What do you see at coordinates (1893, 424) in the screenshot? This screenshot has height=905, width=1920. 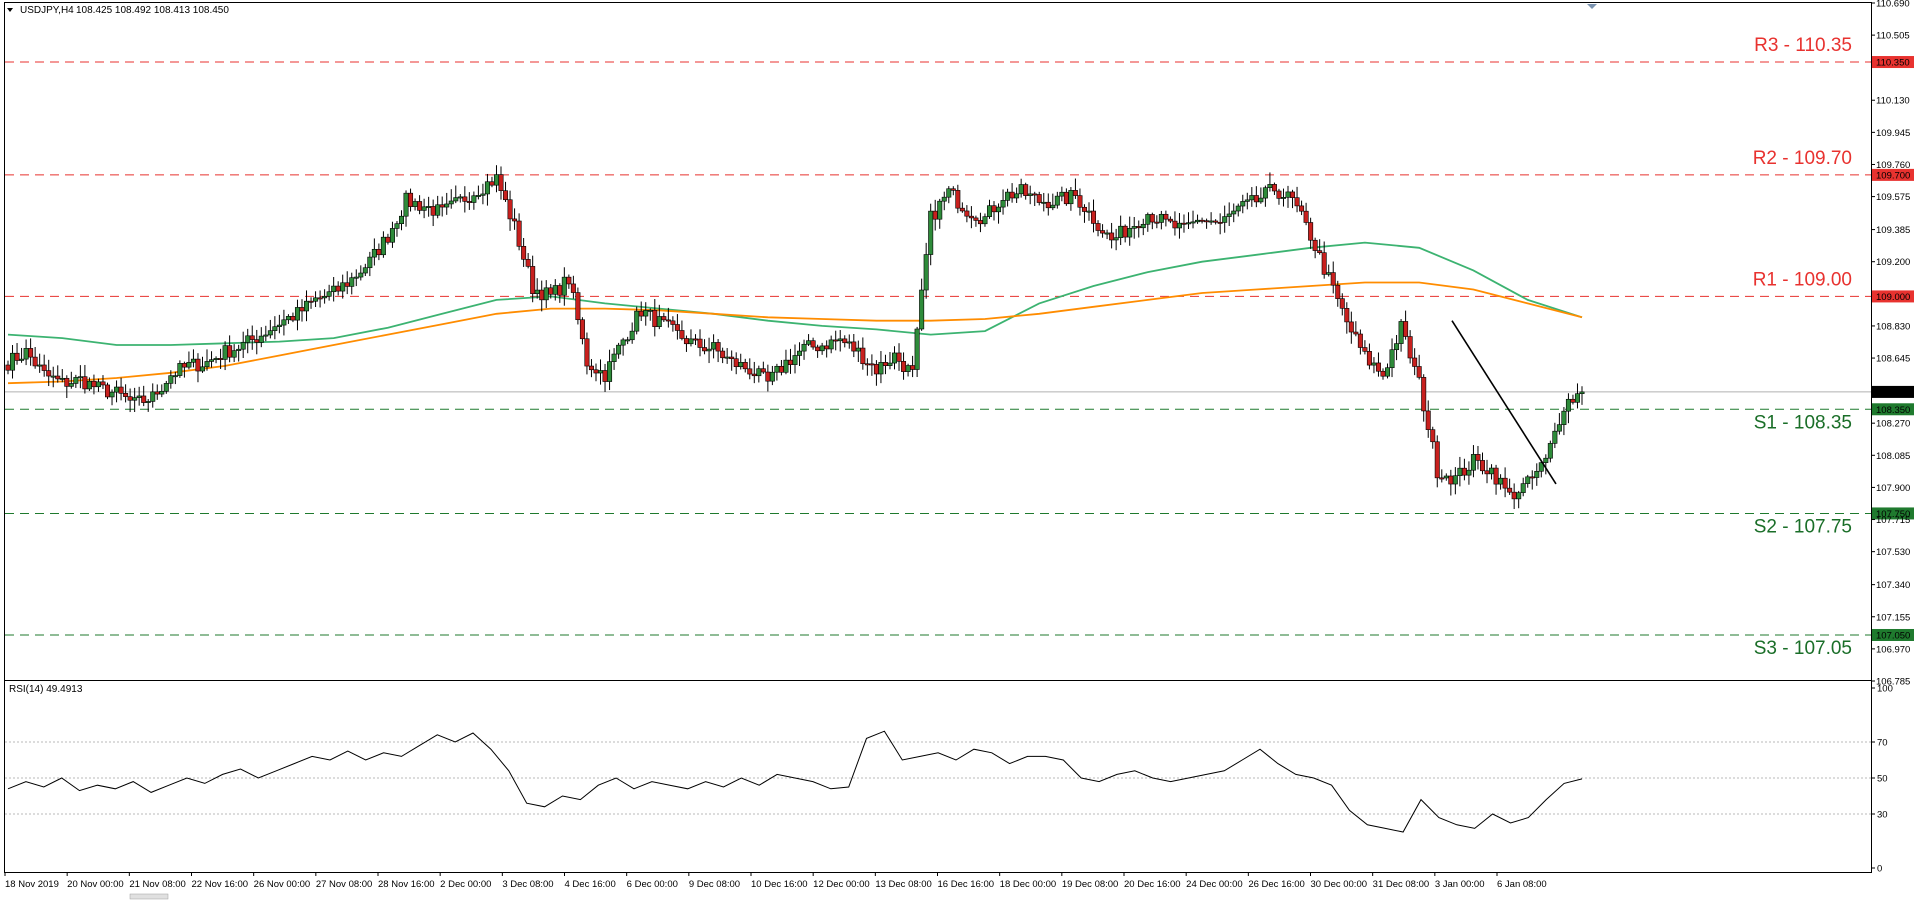 I see `price-tick-label: 108.270` at bounding box center [1893, 424].